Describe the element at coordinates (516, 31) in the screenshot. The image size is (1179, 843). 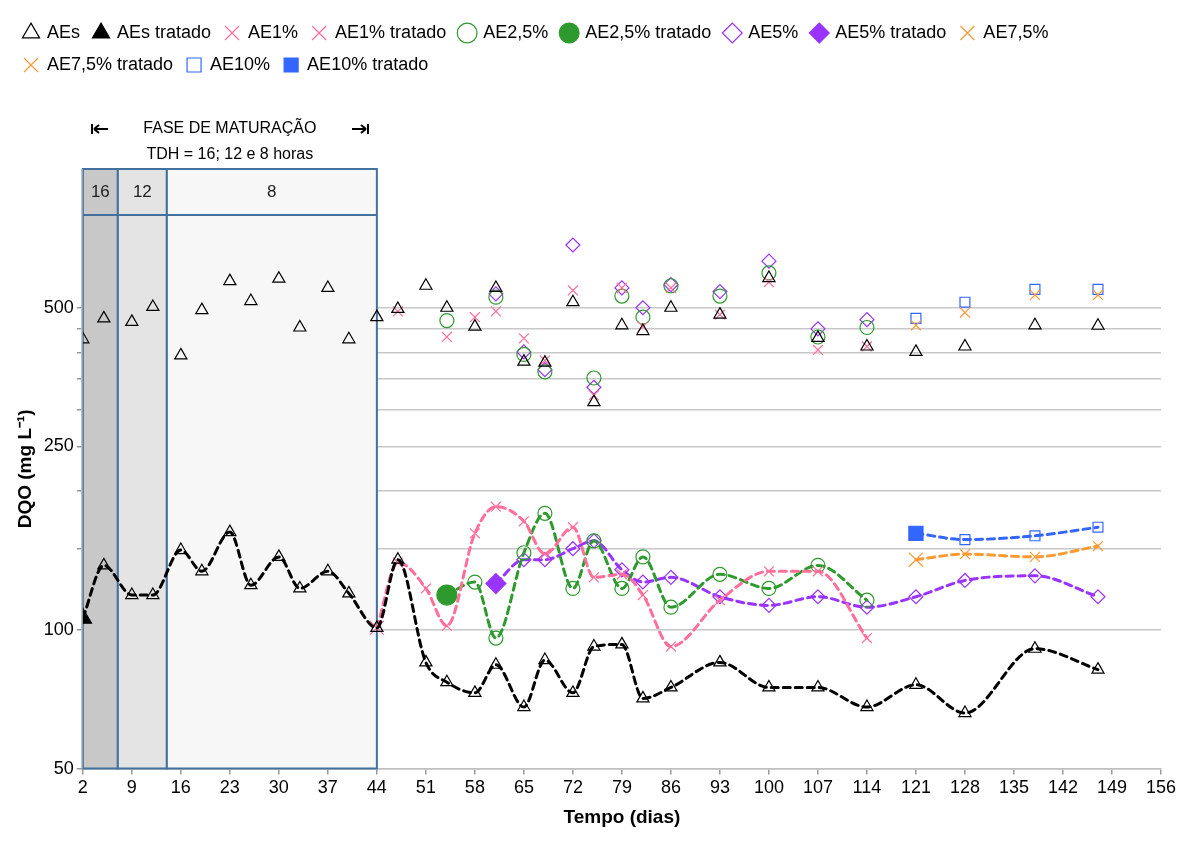
I see `legend-label: AE2,5%` at that location.